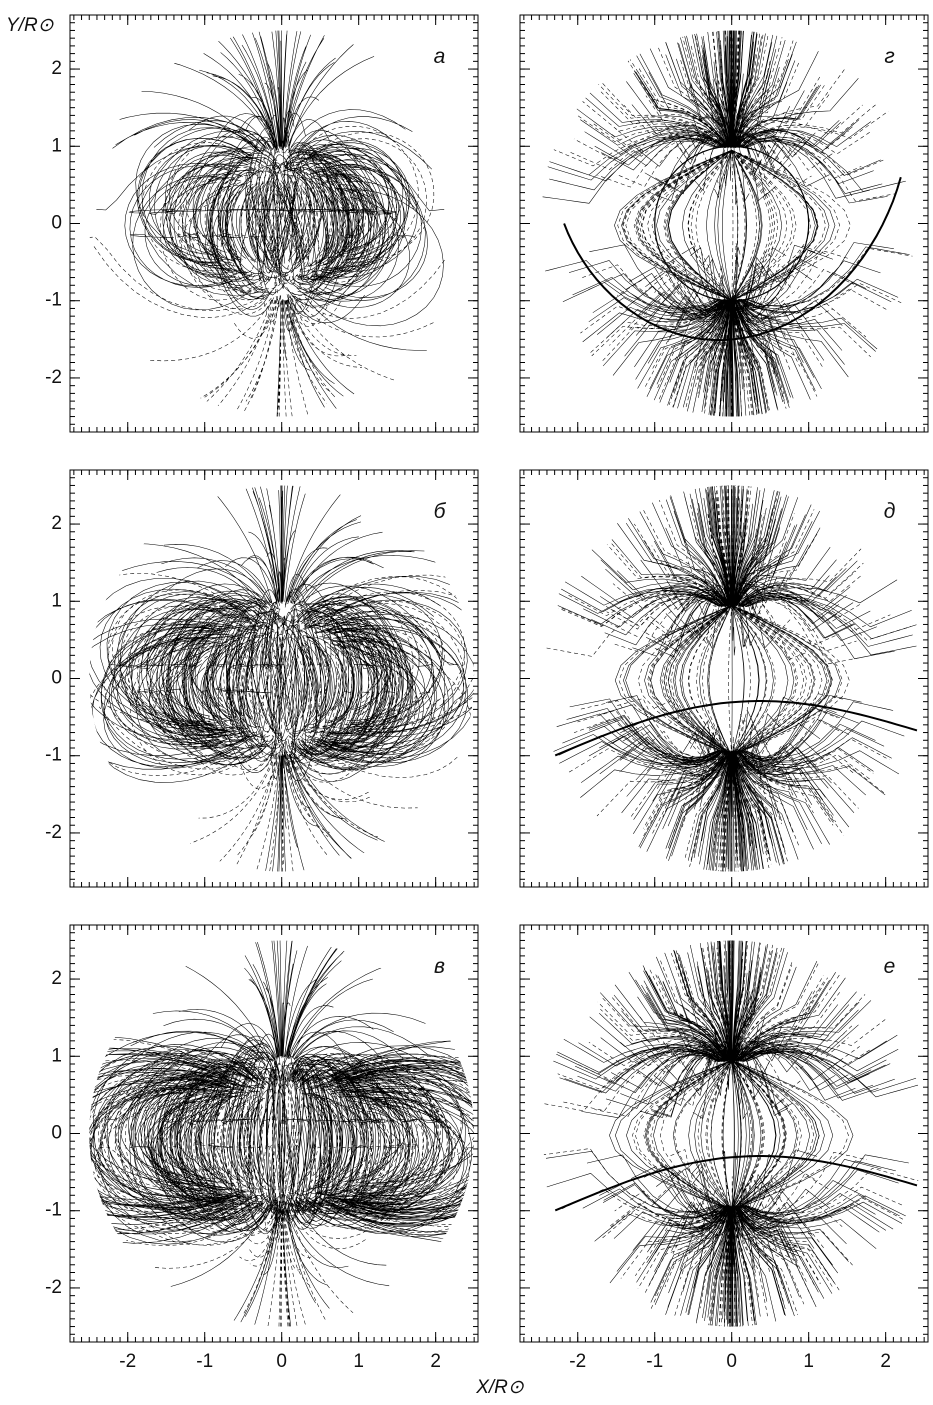 Image resolution: width=933 pixels, height=1405 pixels. Describe the element at coordinates (890, 966) in the screenshot. I see `panel-label: е` at that location.